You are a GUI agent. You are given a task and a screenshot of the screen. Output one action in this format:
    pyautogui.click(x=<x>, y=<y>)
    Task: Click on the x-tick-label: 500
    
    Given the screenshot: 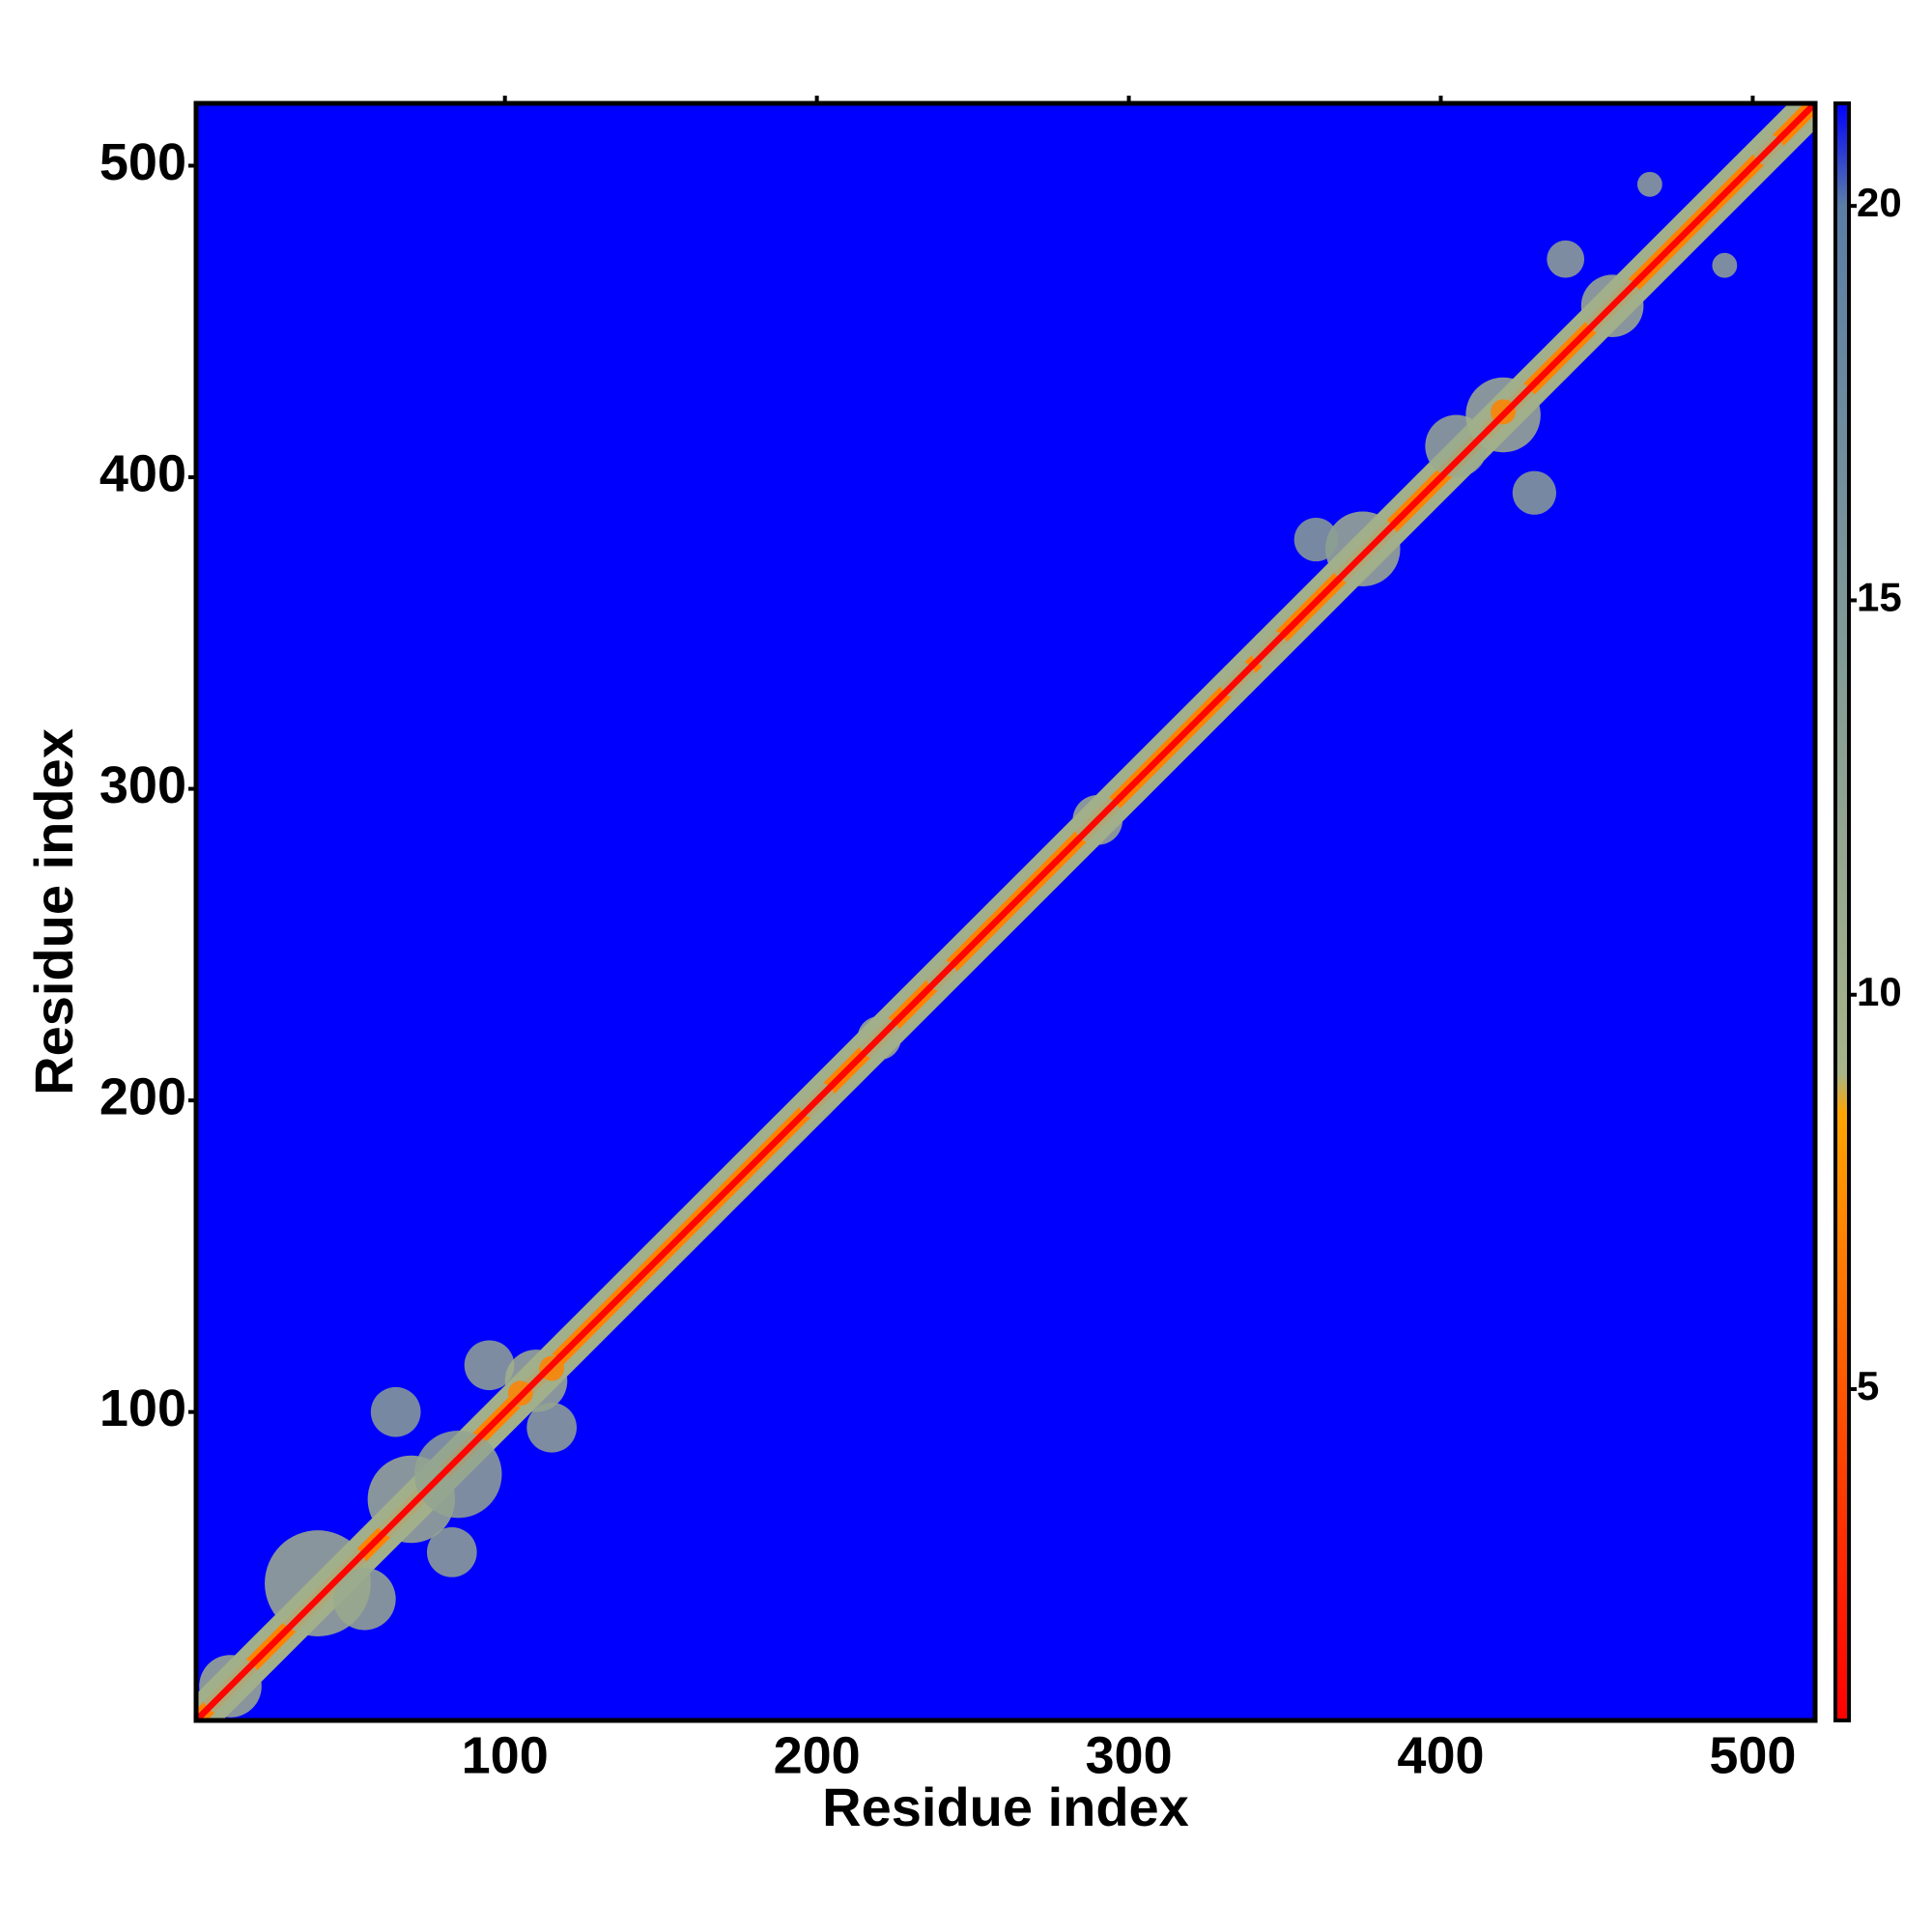 What is the action you would take?
    pyautogui.click(x=1752, y=1755)
    